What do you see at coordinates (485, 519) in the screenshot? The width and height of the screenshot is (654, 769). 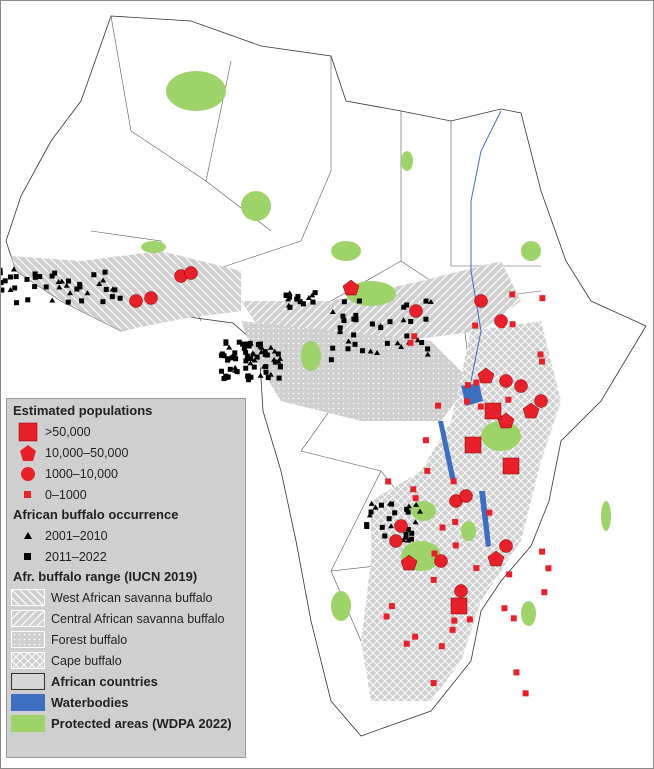 I see `lake-malawi` at bounding box center [485, 519].